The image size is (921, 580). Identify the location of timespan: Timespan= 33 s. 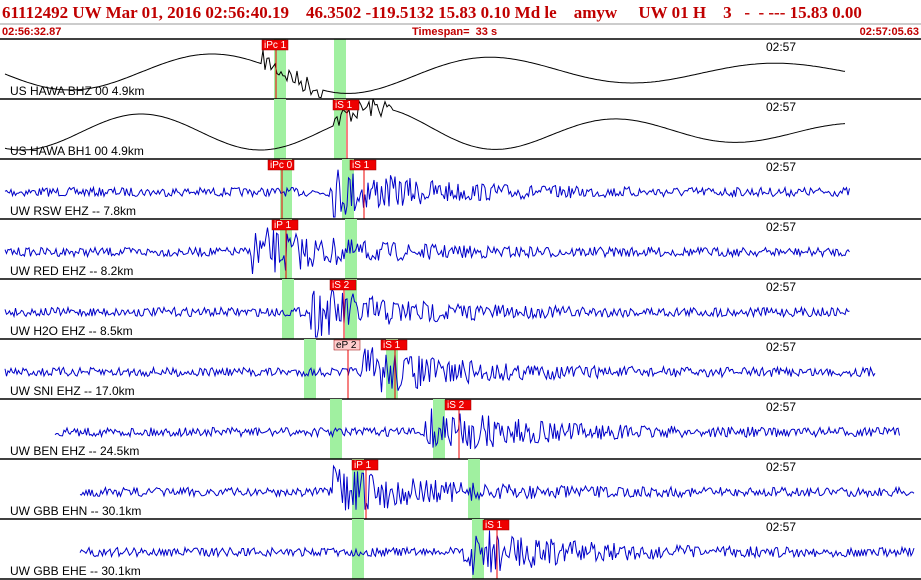
(454, 32).